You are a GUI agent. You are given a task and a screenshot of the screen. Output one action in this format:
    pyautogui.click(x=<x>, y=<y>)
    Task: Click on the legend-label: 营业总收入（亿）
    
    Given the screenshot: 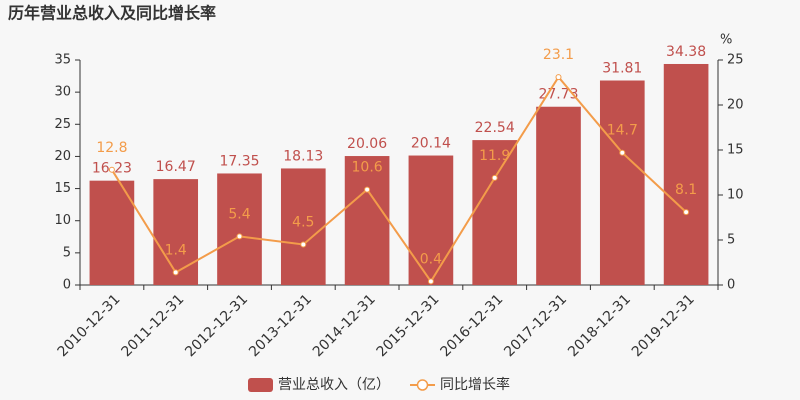 What is the action you would take?
    pyautogui.click(x=334, y=385)
    